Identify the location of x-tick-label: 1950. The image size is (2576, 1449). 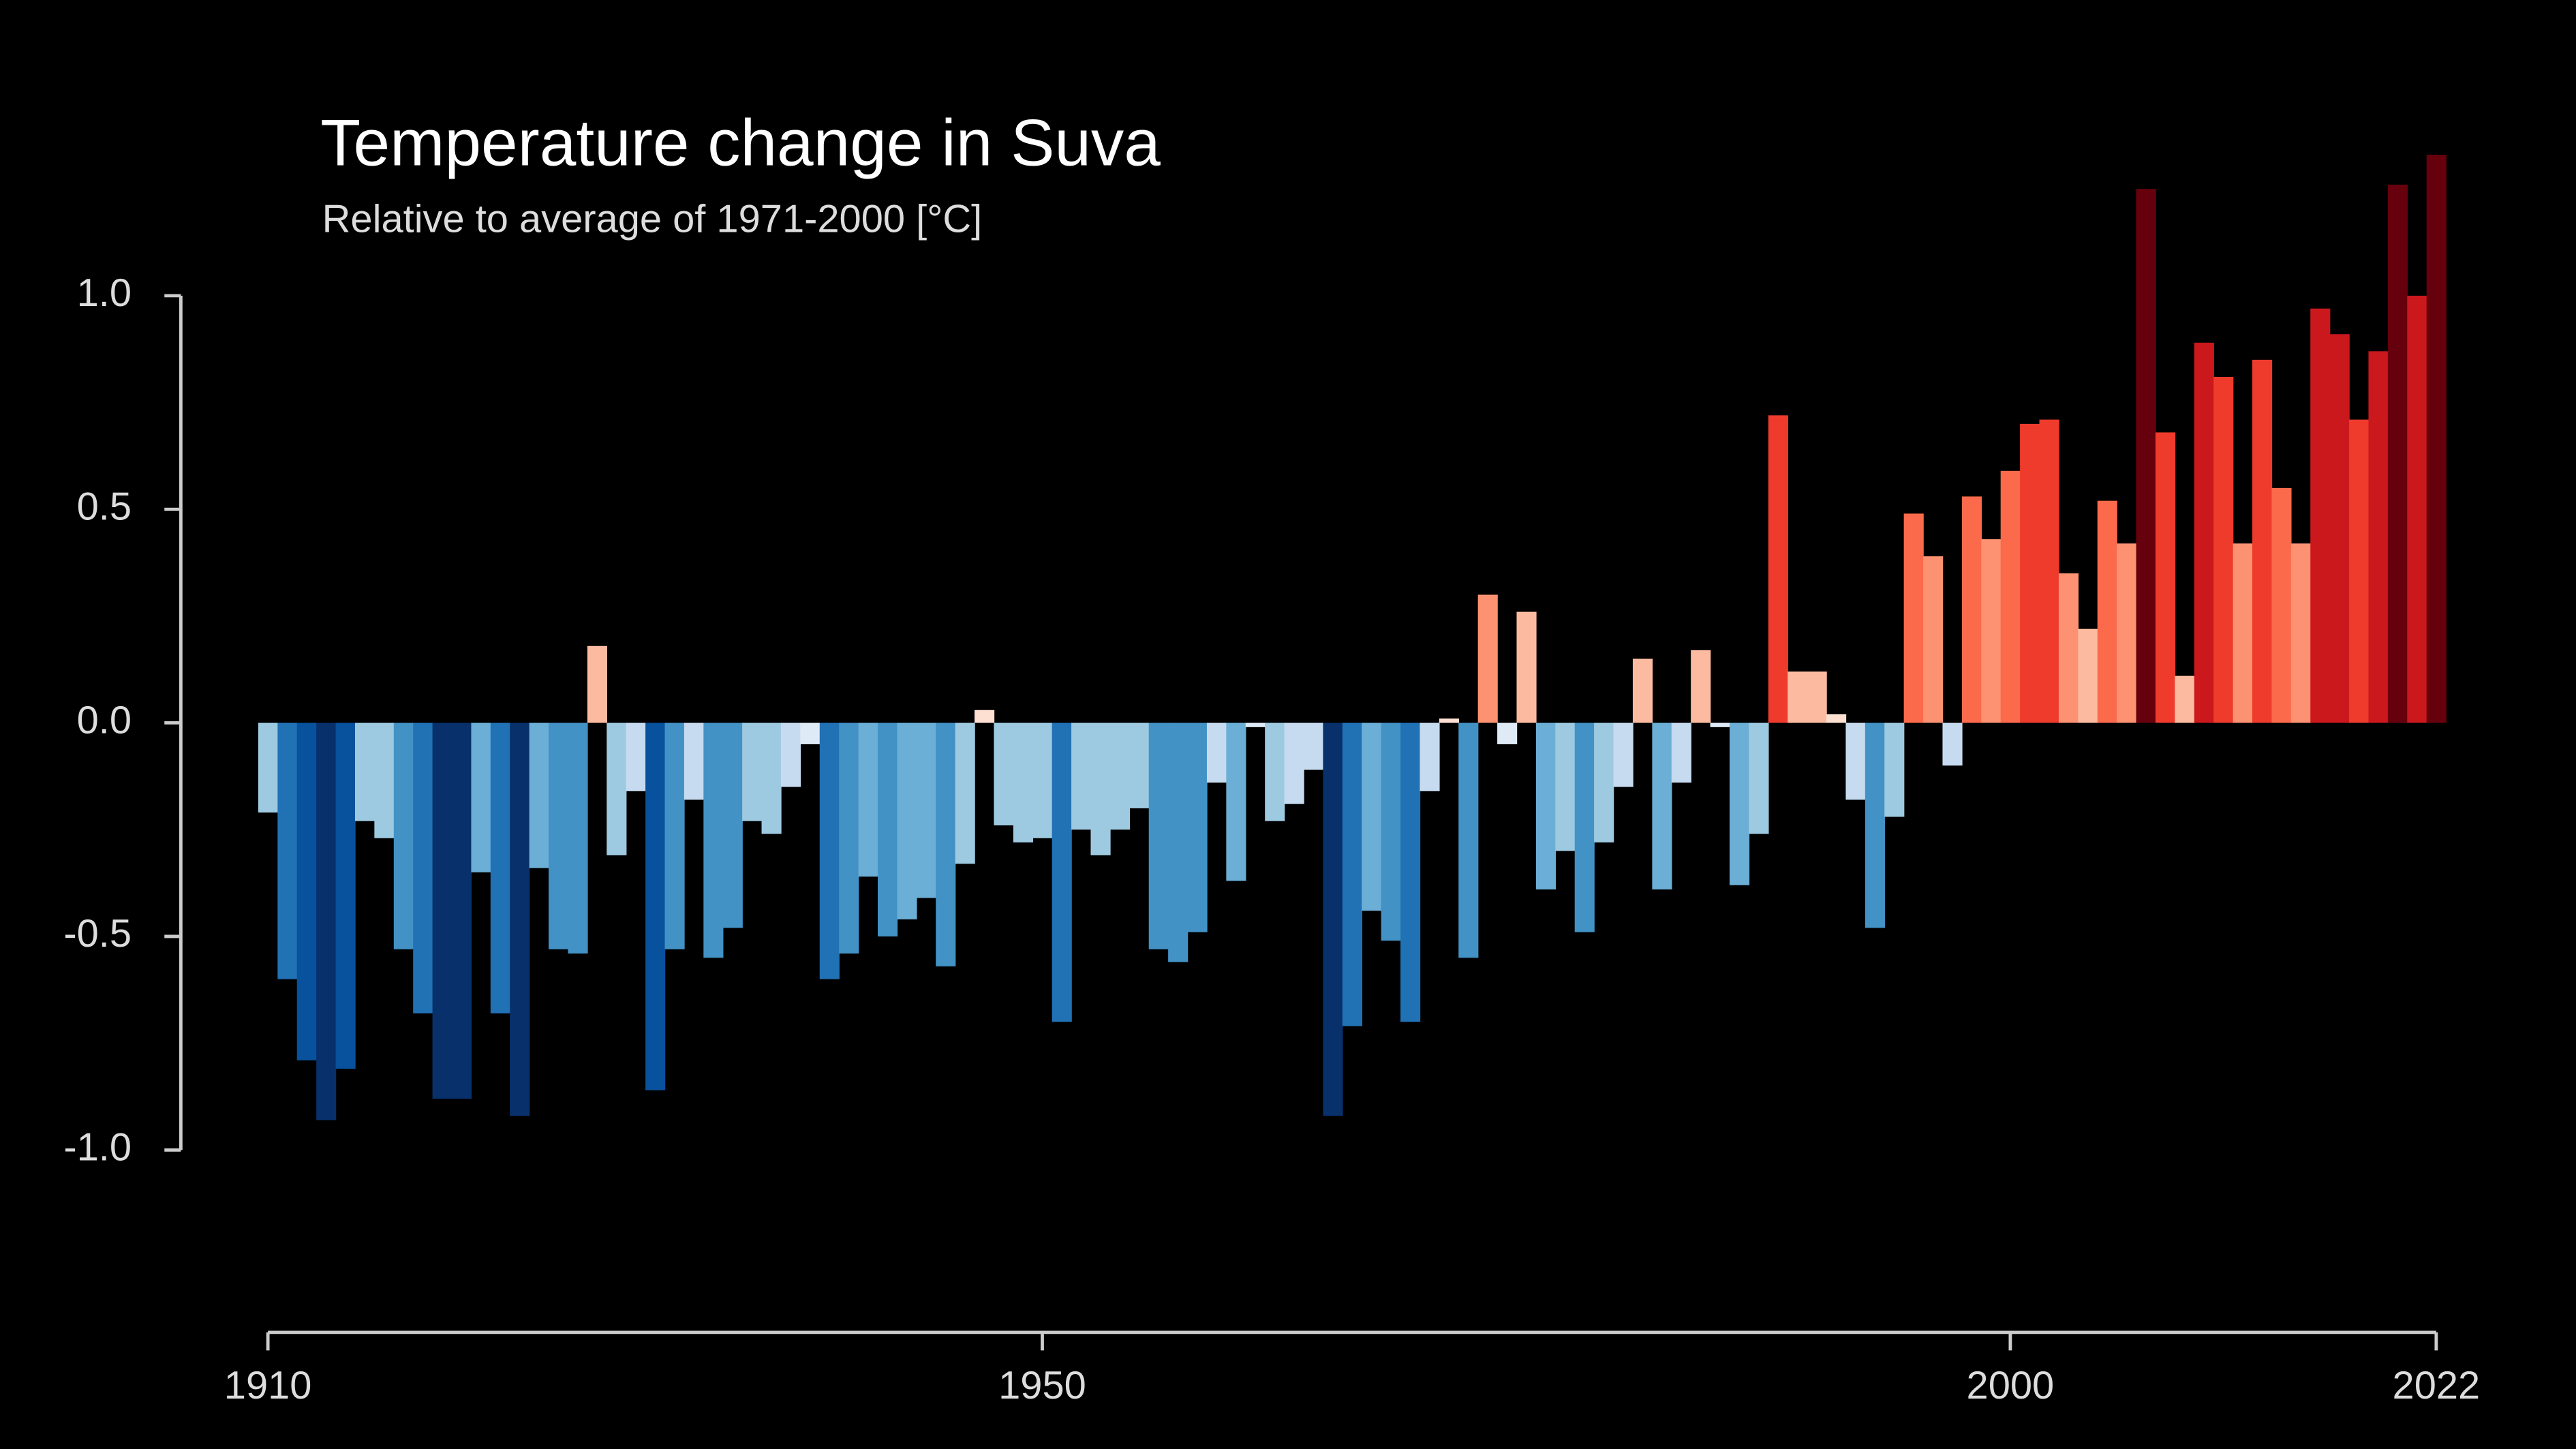
(1042, 1385).